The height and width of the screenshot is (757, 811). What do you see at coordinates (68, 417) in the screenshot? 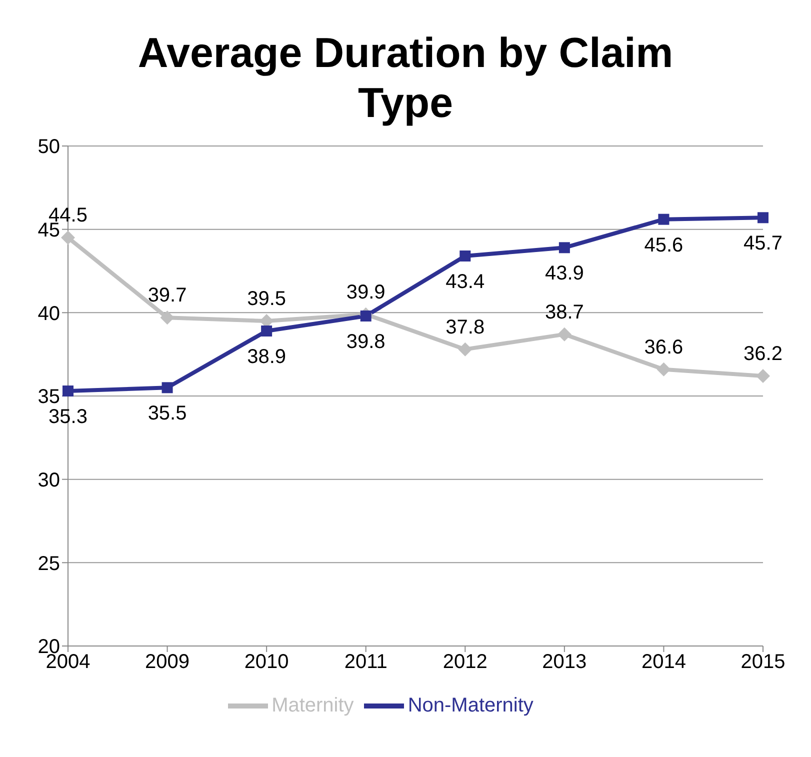
I see `data-label: 35.3` at bounding box center [68, 417].